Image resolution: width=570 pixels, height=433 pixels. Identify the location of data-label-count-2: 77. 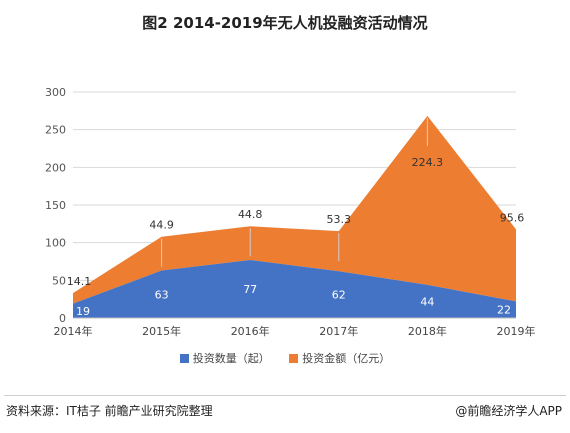
(250, 289).